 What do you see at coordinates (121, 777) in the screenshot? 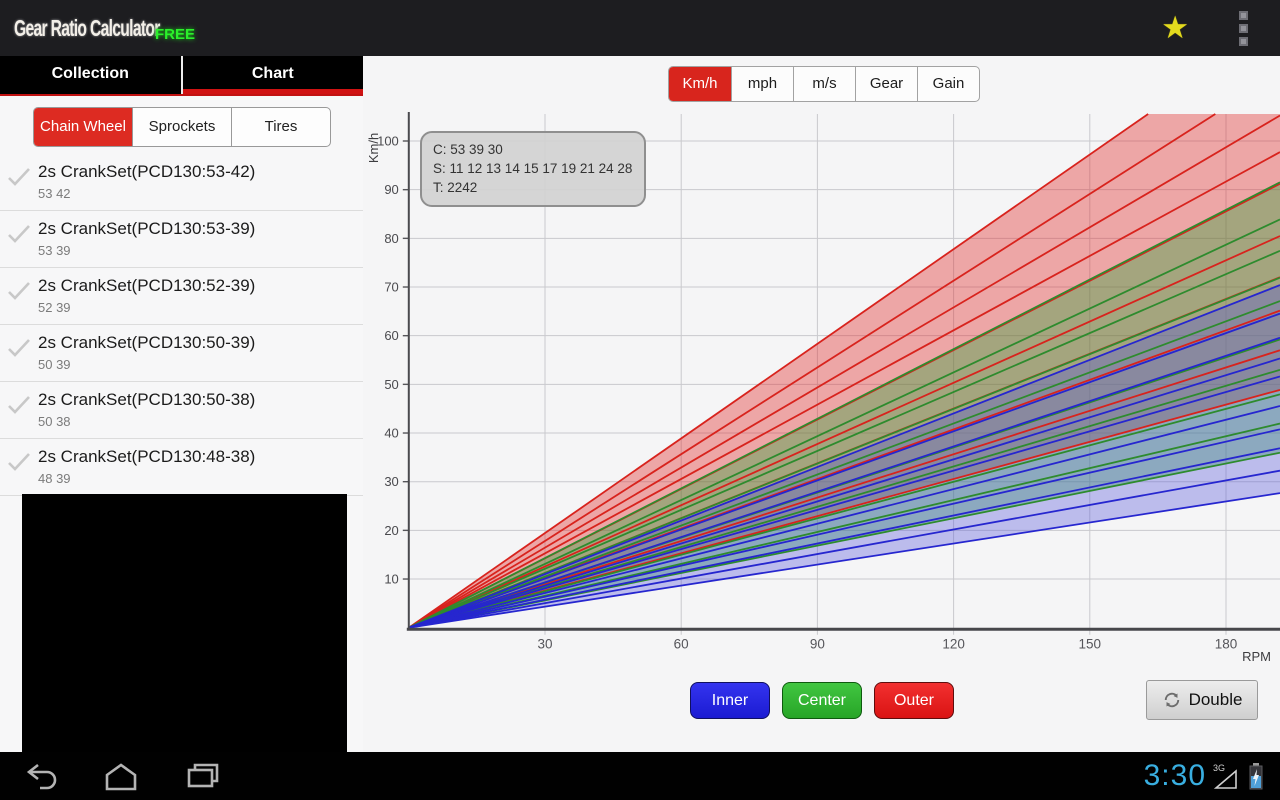
I see `home-icon` at bounding box center [121, 777].